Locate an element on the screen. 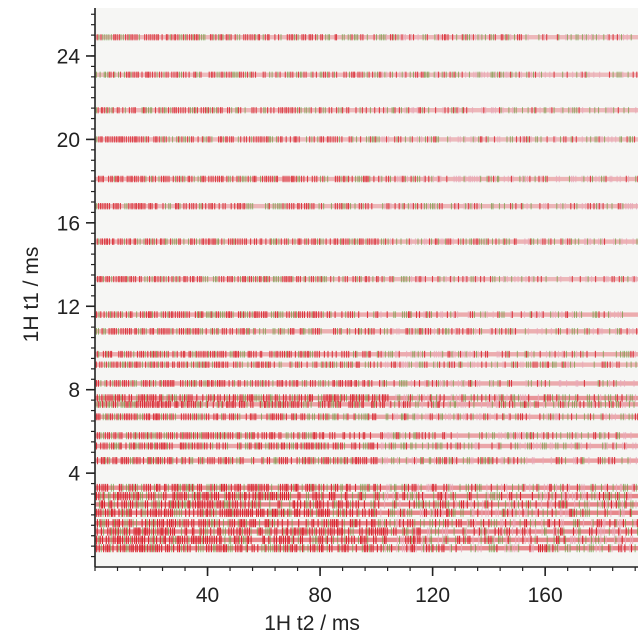 This screenshot has width=638, height=634. y-tick-label: 20 is located at coordinates (68, 140).